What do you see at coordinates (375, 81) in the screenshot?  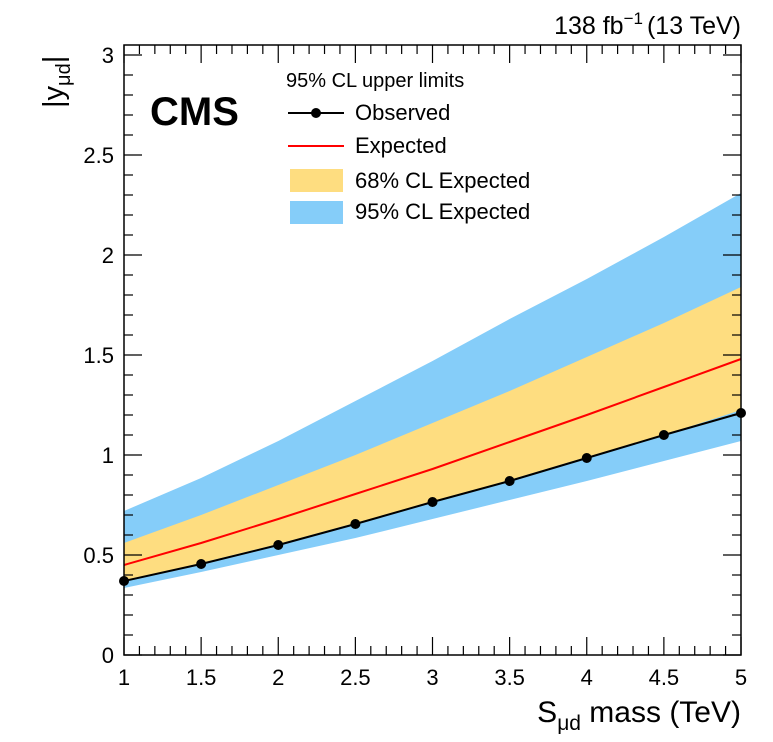 I see `legend-header: 95% CL upper limits` at bounding box center [375, 81].